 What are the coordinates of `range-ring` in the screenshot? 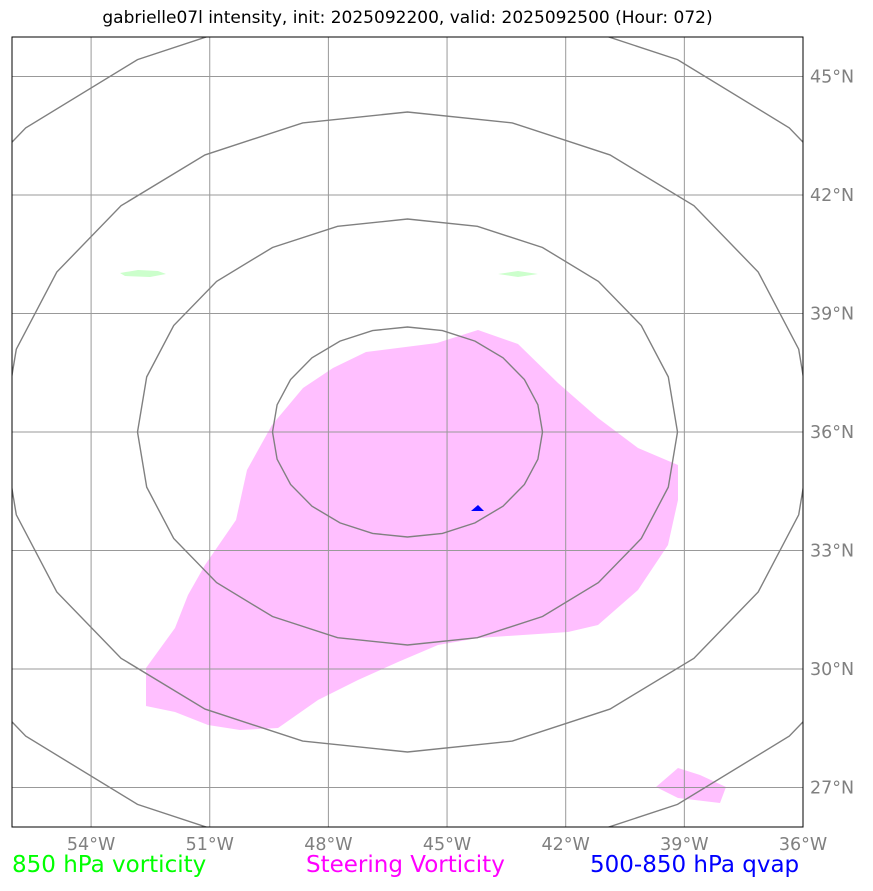 It's located at (407, 432).